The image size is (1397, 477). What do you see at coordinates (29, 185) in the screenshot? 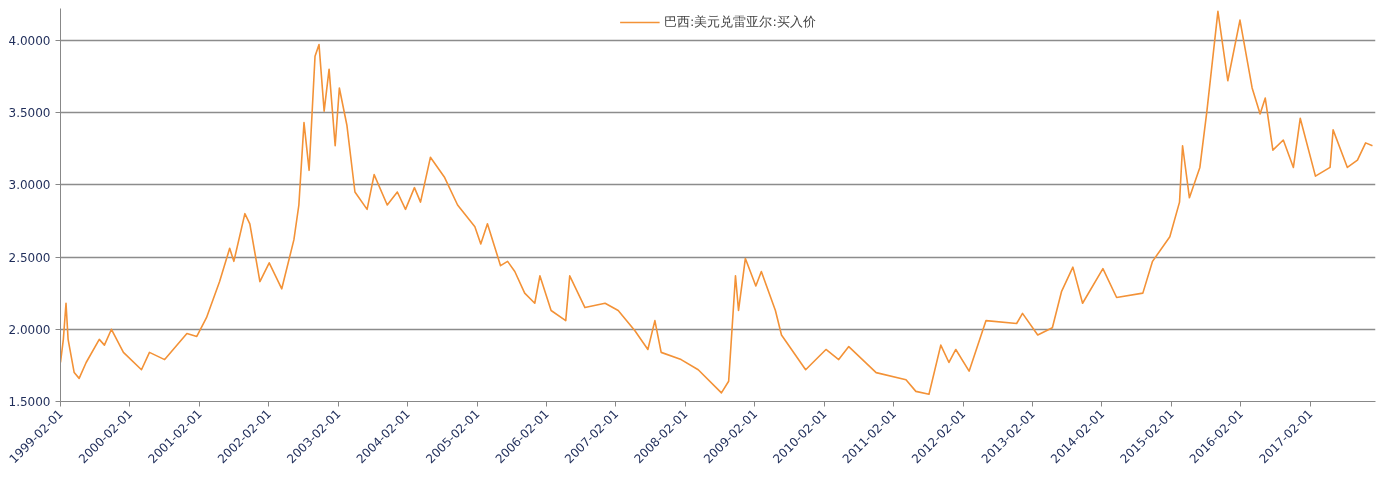
I see `y-tick-label: 3.0000` at bounding box center [29, 185].